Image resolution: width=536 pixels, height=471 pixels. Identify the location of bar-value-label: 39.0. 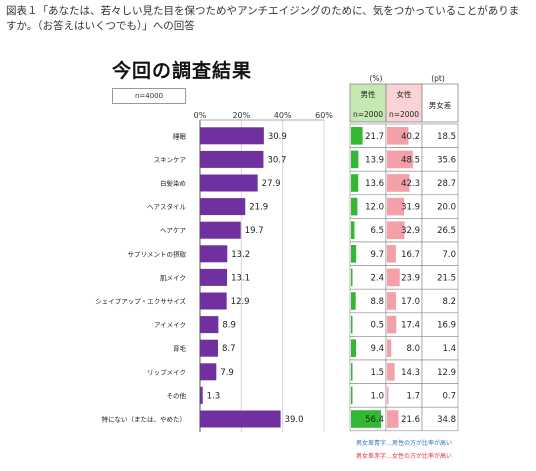
(294, 420).